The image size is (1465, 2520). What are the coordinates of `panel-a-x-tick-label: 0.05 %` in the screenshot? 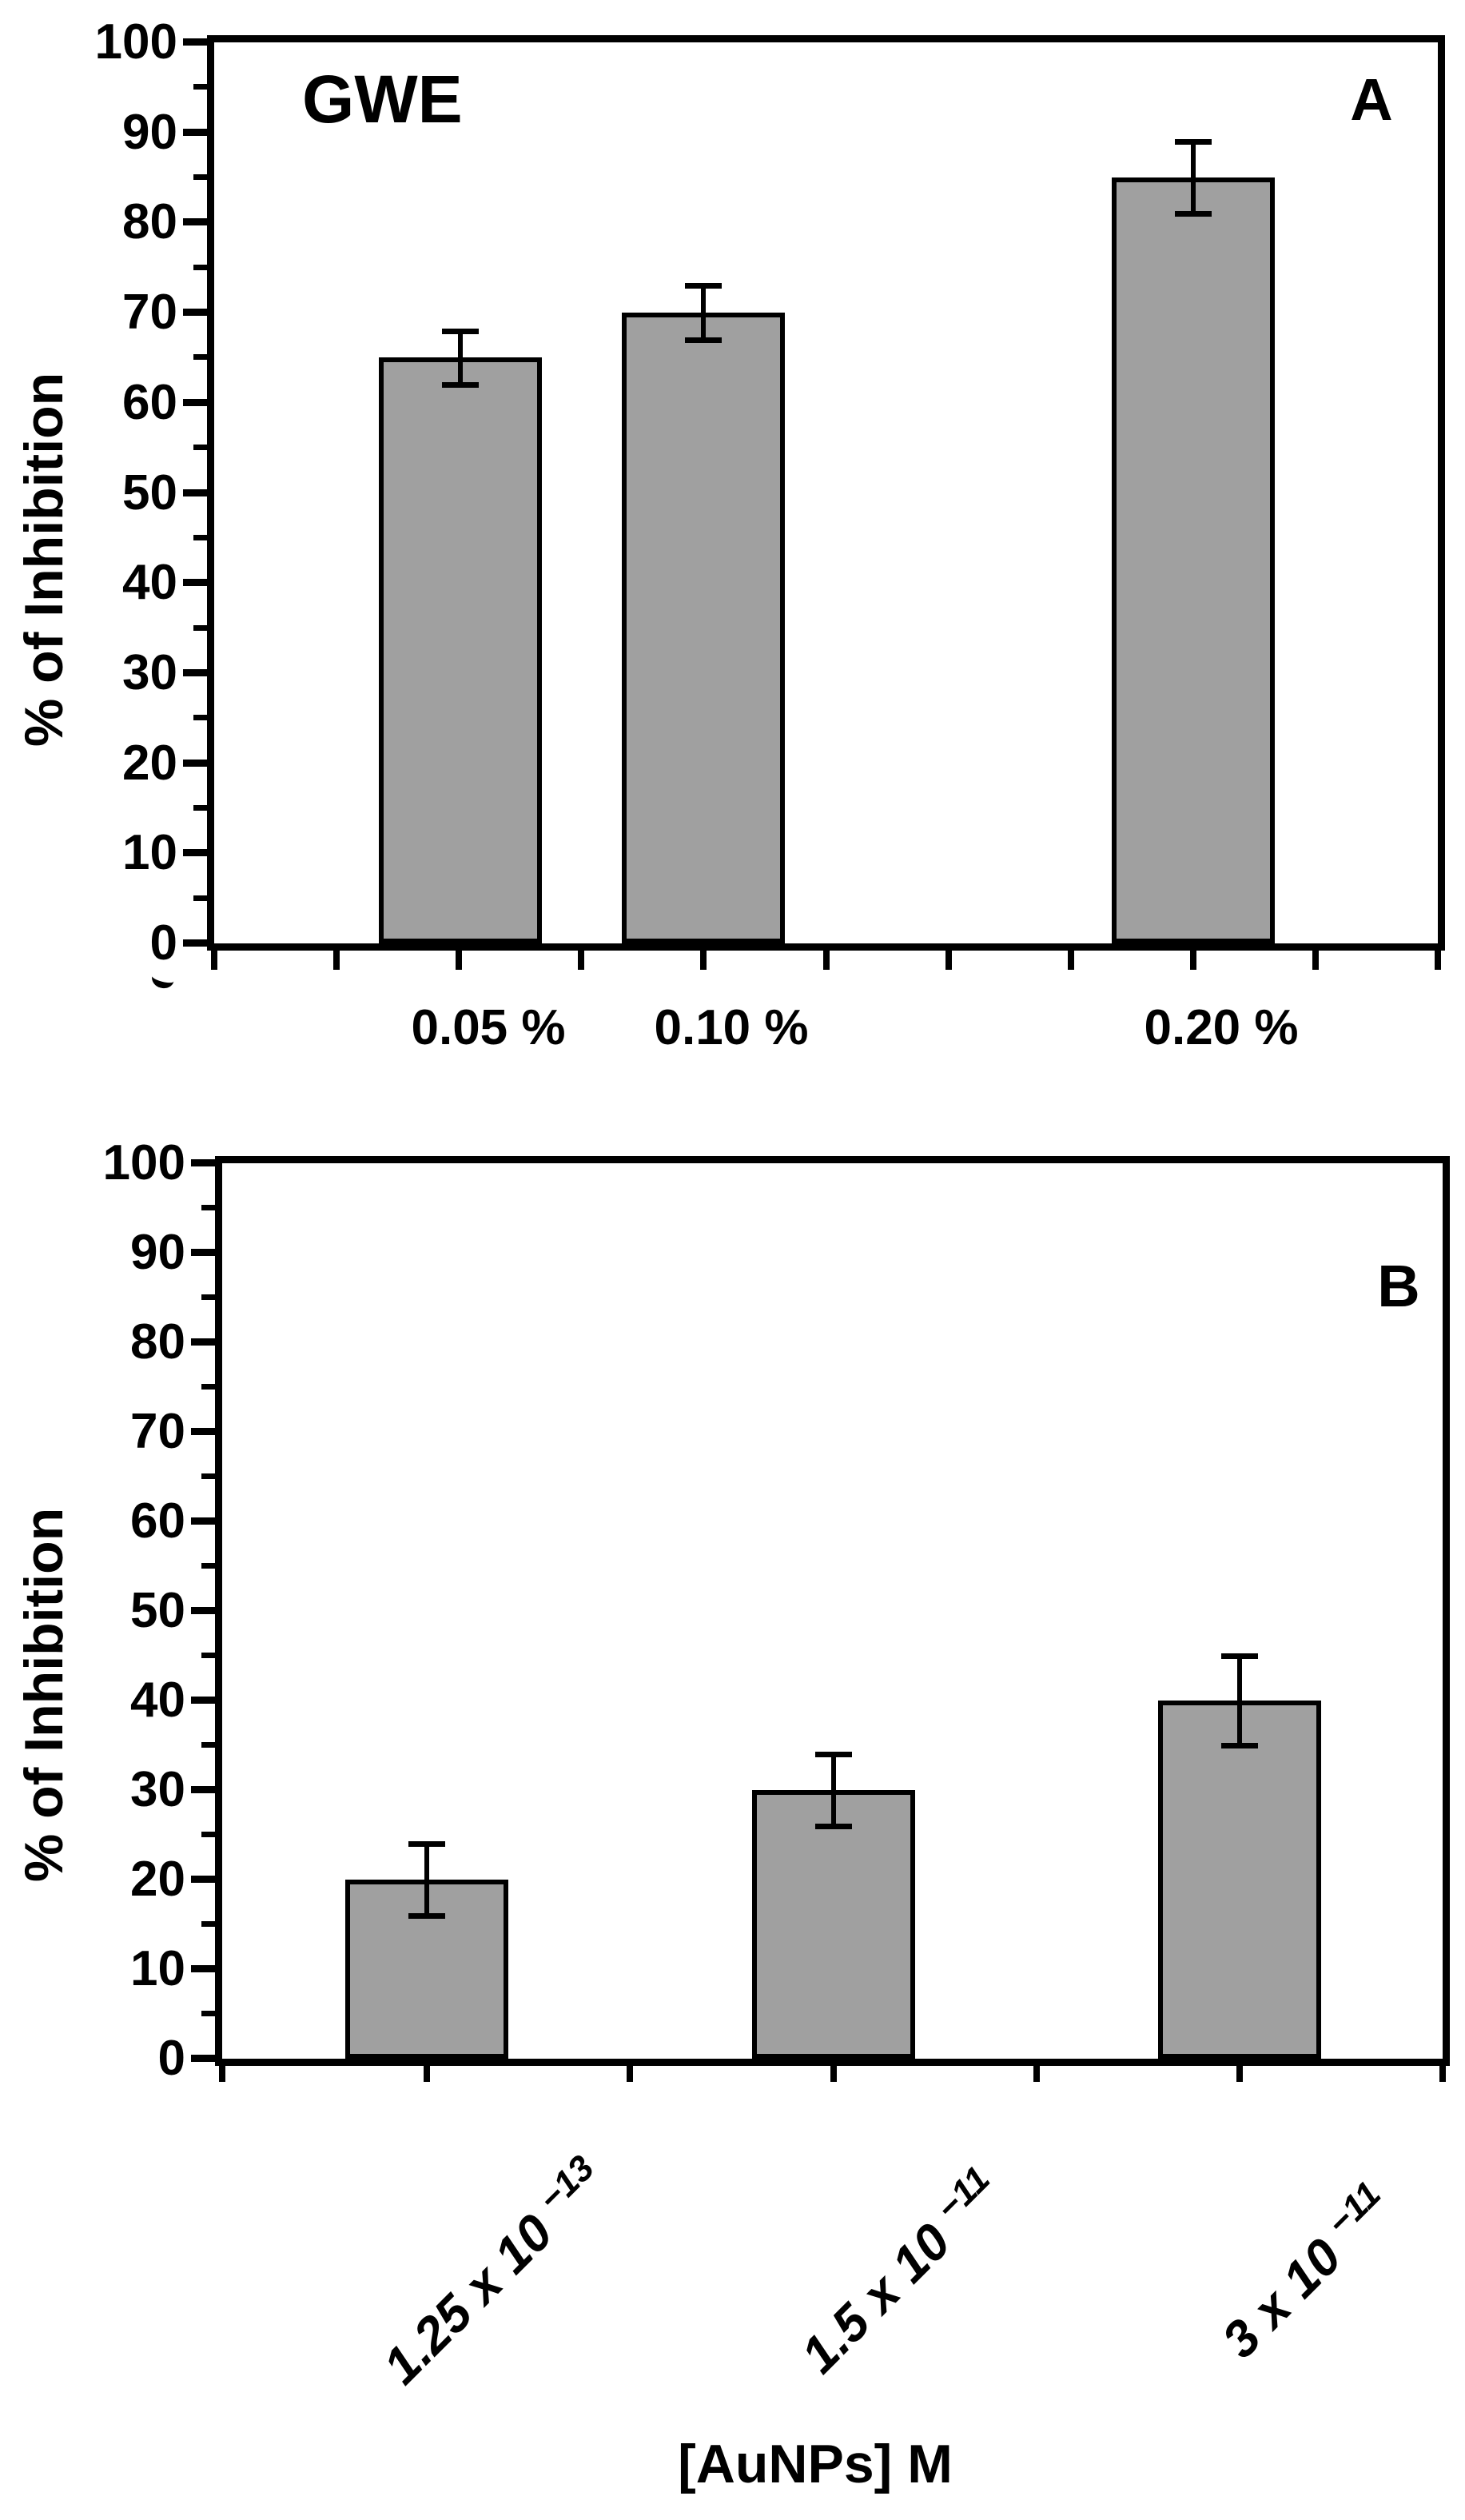 It's located at (489, 1027).